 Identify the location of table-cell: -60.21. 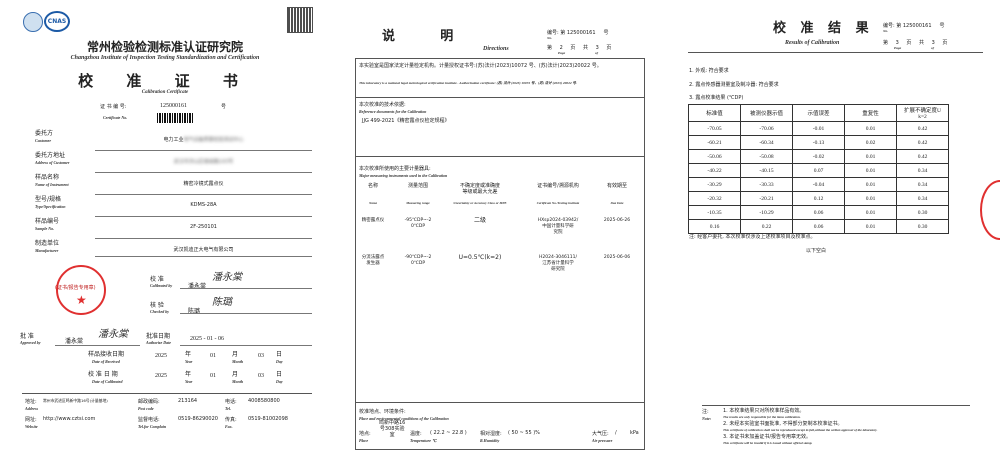
(714, 142).